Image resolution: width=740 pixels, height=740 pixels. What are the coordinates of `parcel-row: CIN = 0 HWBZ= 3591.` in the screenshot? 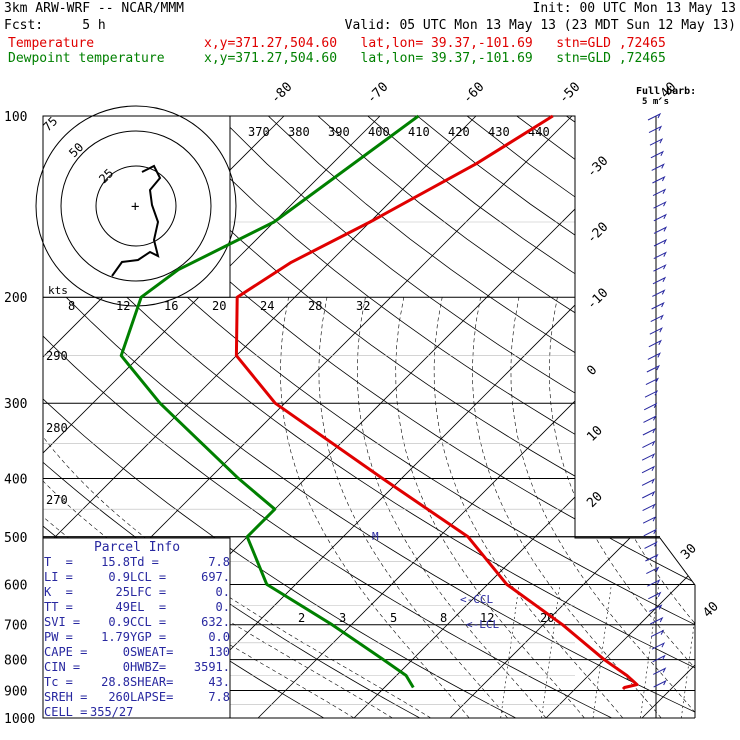 It's located at (137, 667).